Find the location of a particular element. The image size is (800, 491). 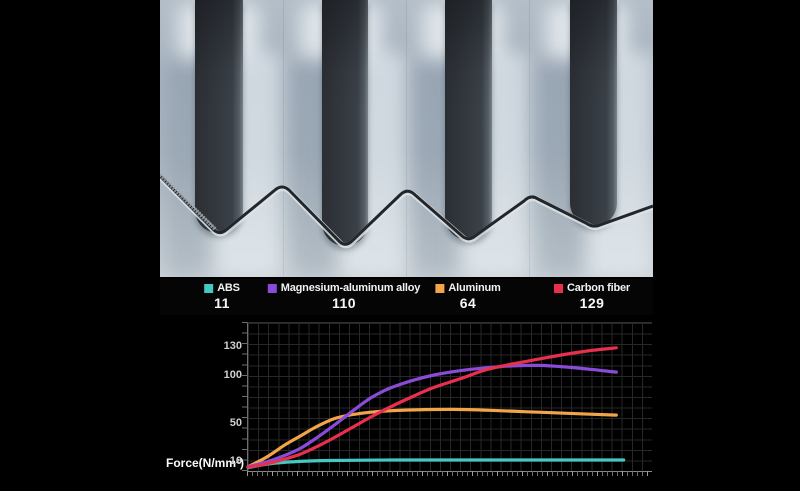

bent-material-strip is located at coordinates (406, 211).